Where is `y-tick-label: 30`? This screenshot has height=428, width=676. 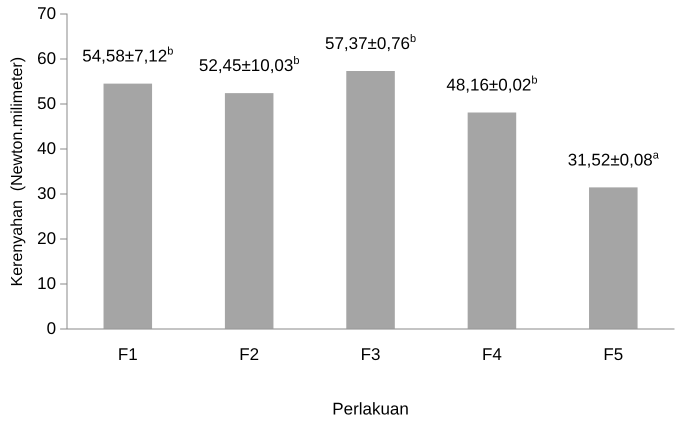 y-tick-label: 30 is located at coordinates (46, 193).